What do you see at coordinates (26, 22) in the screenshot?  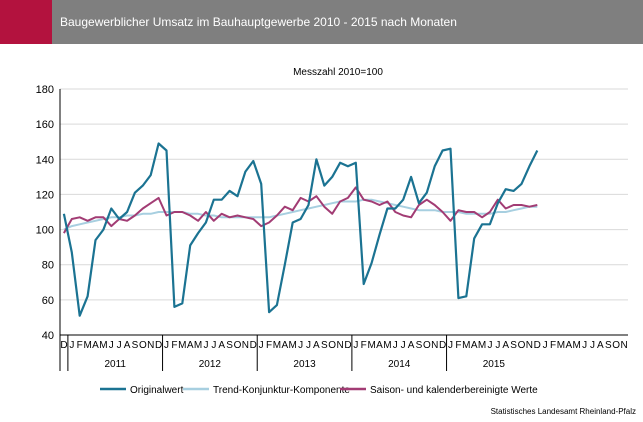 I see `title-accent-block` at bounding box center [26, 22].